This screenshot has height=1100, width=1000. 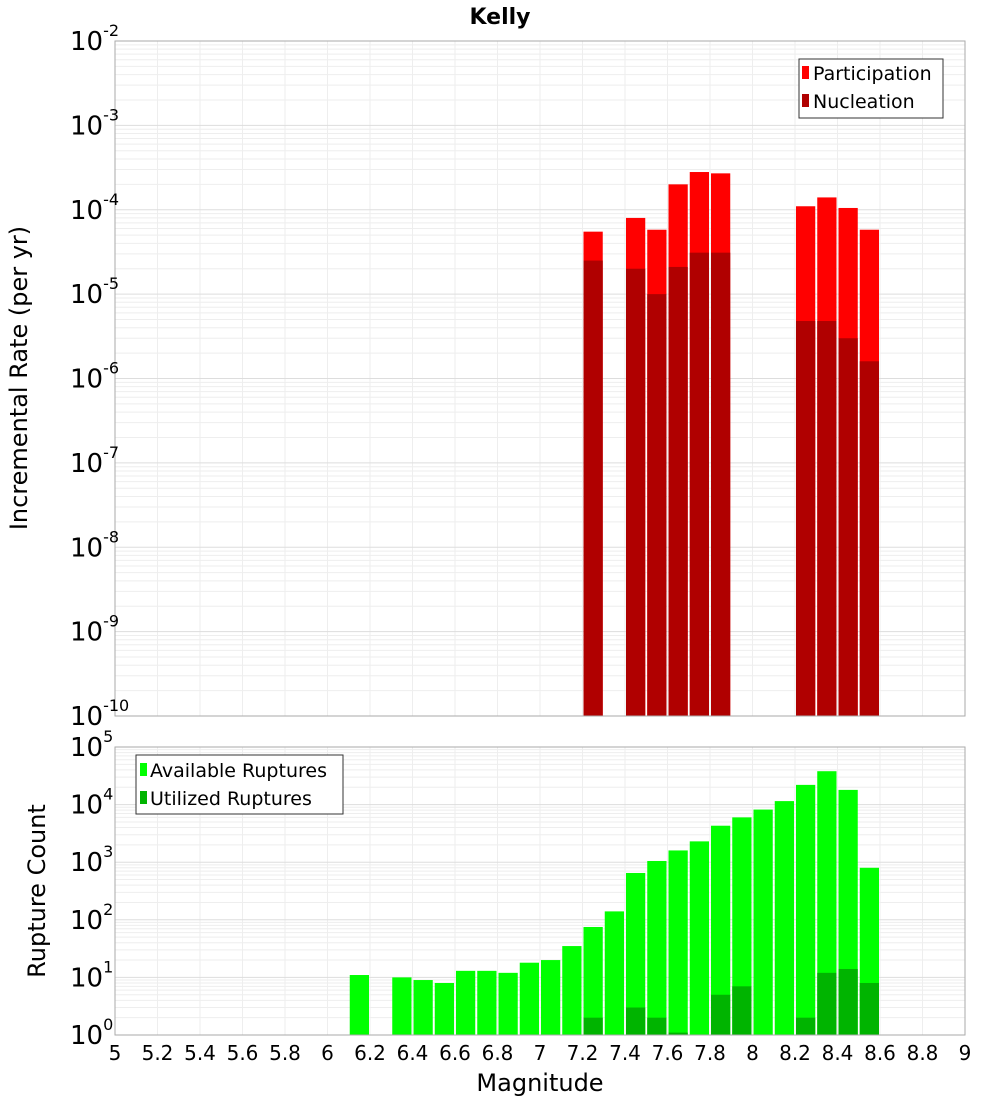 I want to click on x-tick-label: 8.2, so click(x=795, y=1053).